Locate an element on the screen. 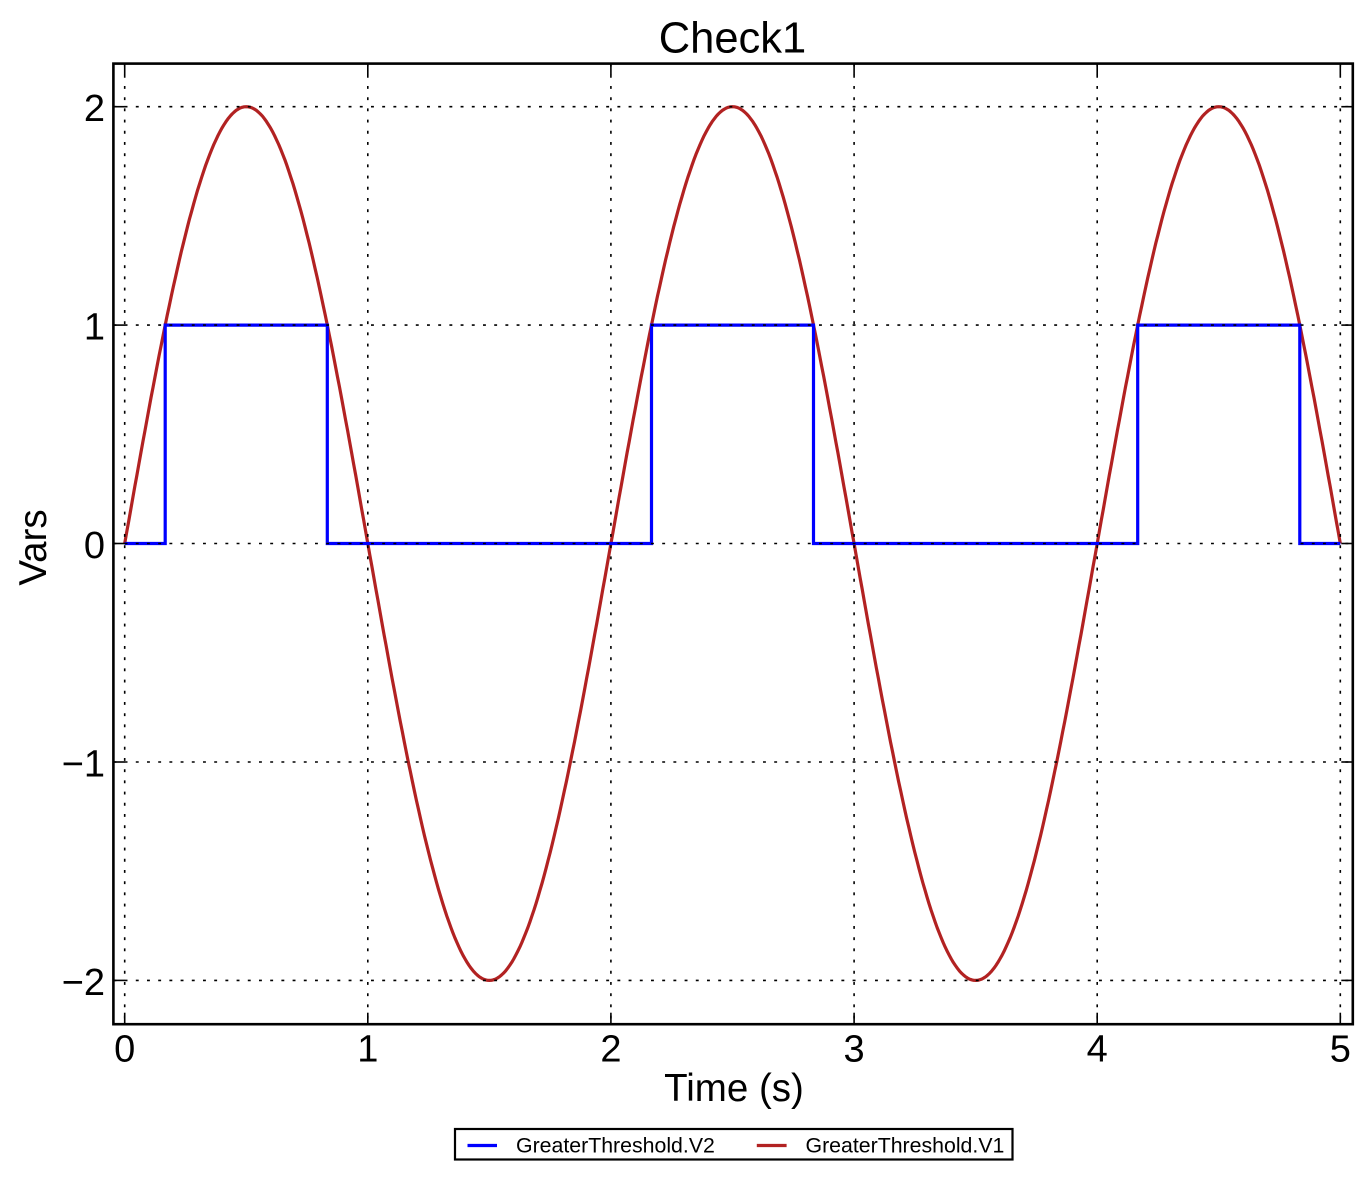  svg-text: 4 is located at coordinates (1097, 1050).